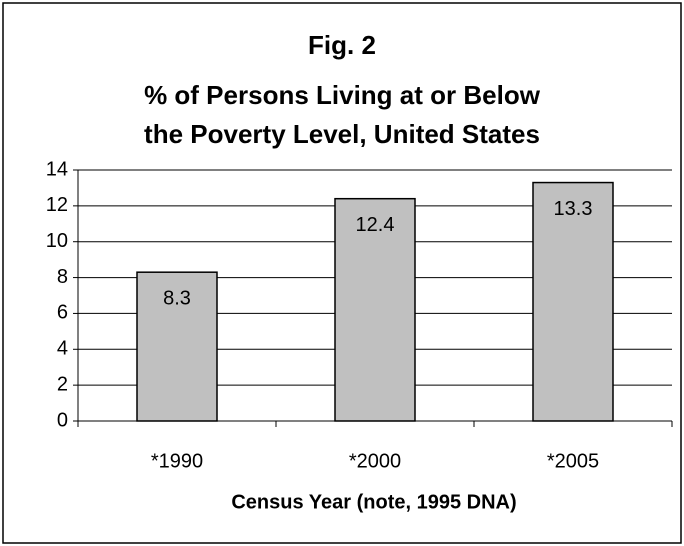  What do you see at coordinates (62, 420) in the screenshot?
I see `y-tick-label: 0` at bounding box center [62, 420].